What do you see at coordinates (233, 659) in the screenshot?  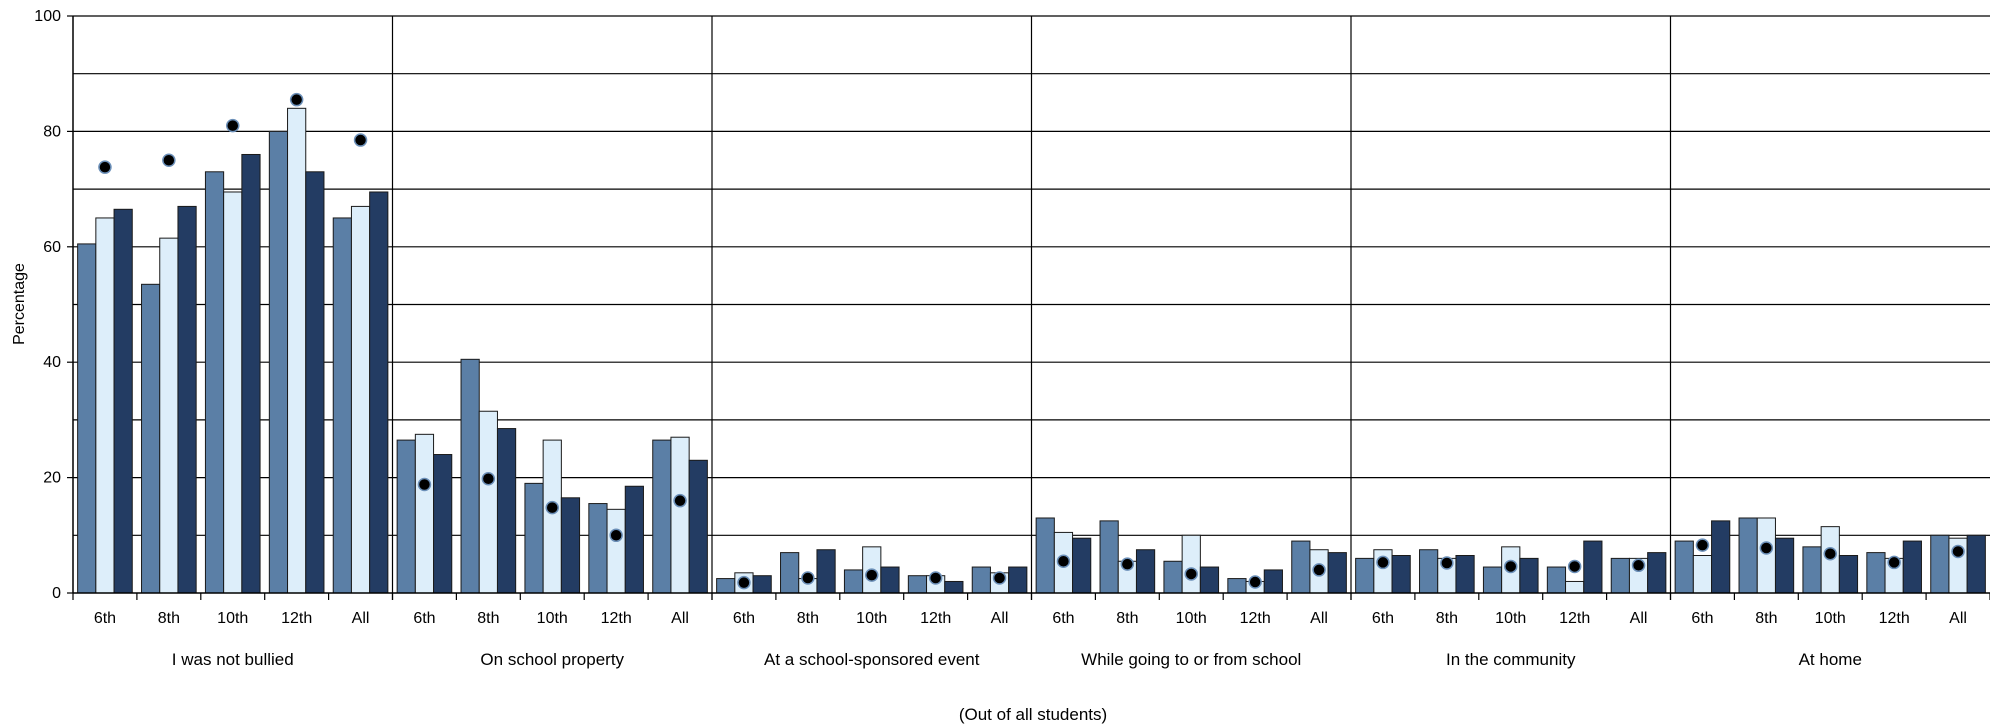 I see `group-label: I was not bullied` at bounding box center [233, 659].